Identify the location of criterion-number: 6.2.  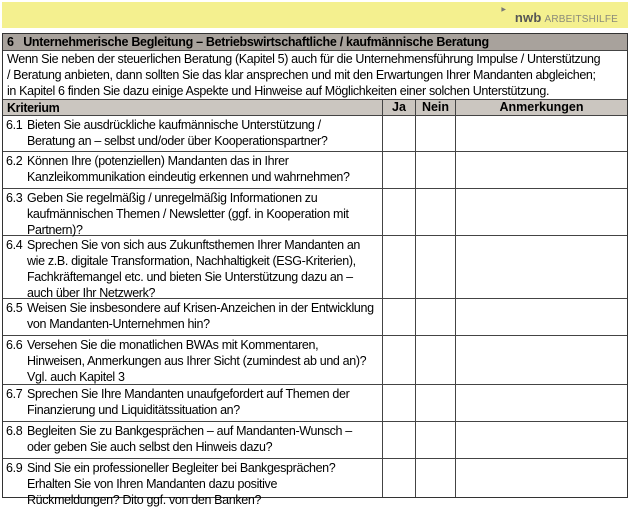
(14, 161).